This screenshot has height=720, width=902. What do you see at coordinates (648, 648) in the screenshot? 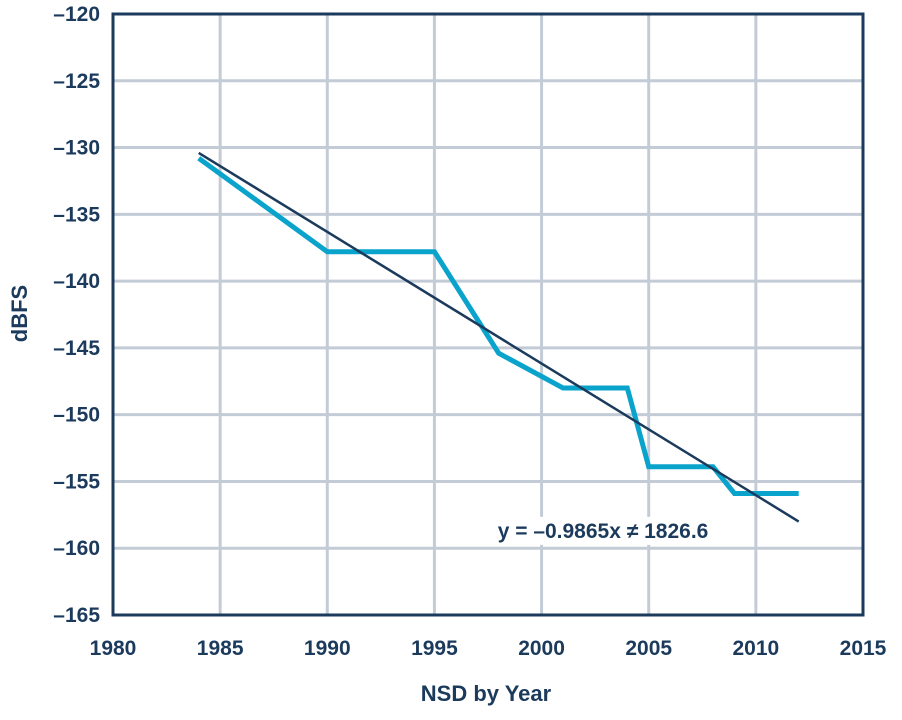
I see `x-tick-label: 2005` at bounding box center [648, 648].